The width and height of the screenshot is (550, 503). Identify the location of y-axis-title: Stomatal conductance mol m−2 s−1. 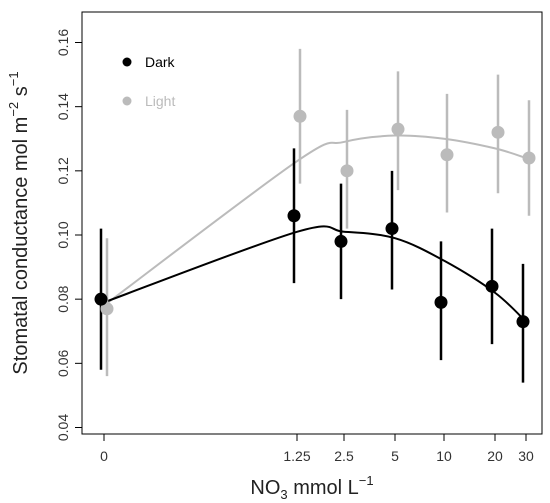
(19, 222).